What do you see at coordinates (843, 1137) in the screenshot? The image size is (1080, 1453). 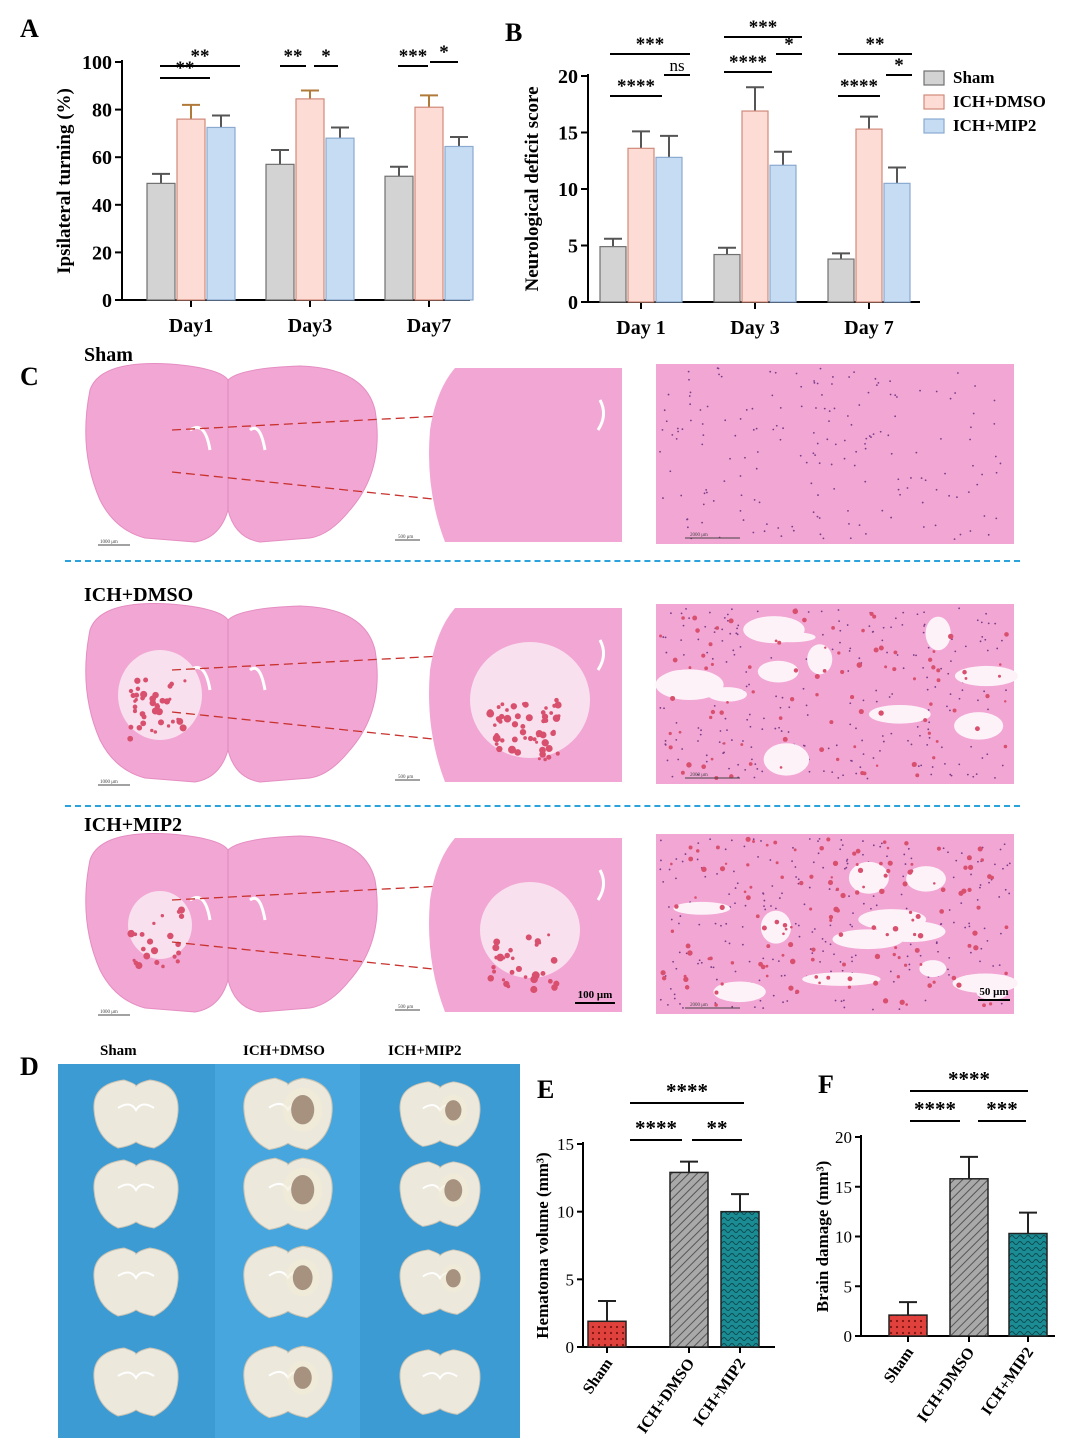 I see `y-tick-label: 20` at bounding box center [843, 1137].